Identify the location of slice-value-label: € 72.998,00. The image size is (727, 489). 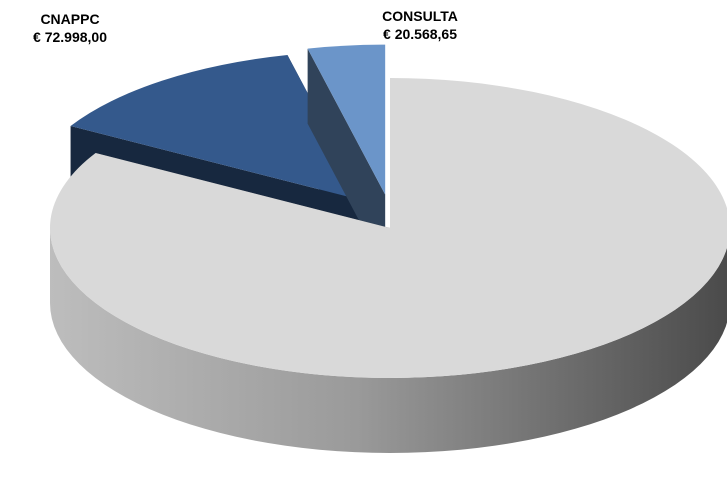
(70, 37).